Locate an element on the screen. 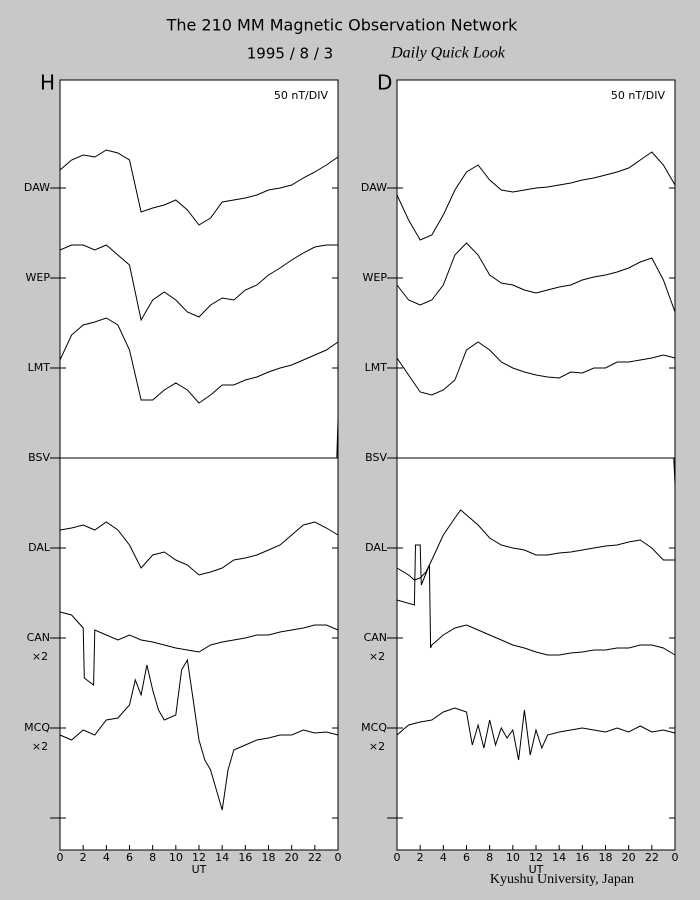 The image size is (700, 900). panel-label: D is located at coordinates (384, 83).